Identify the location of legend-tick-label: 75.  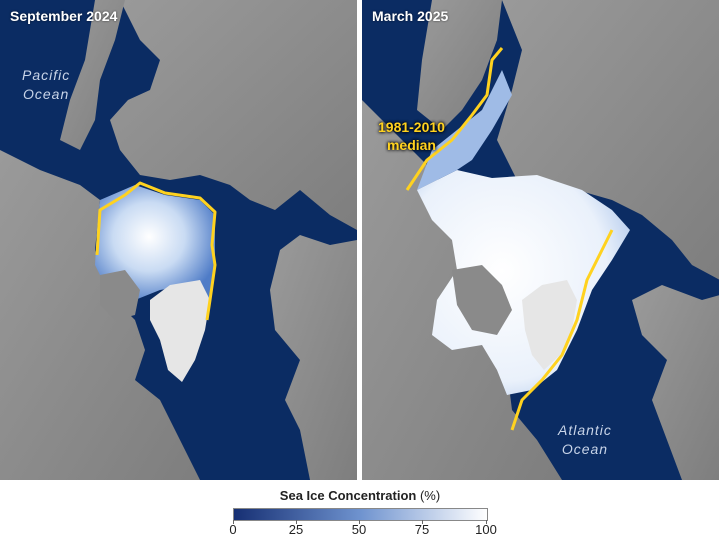
(422, 529).